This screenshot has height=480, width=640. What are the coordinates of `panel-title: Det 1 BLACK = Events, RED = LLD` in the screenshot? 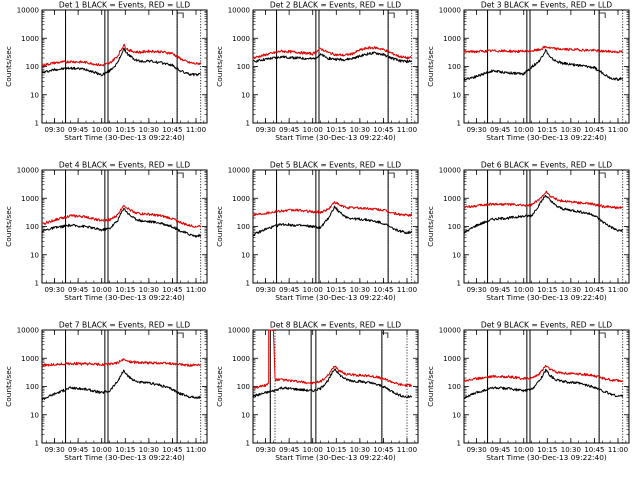 It's located at (124, 5).